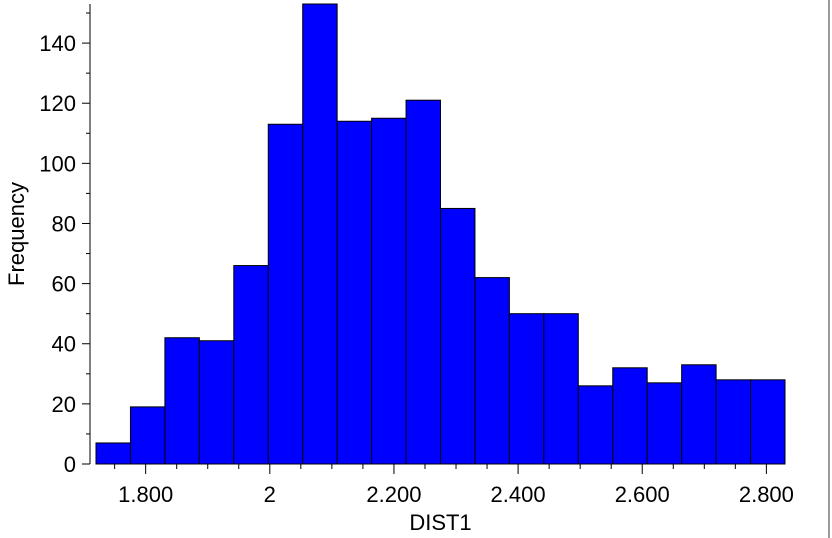 This screenshot has width=832, height=538. I want to click on x-tick-label: 1.800, so click(145, 494).